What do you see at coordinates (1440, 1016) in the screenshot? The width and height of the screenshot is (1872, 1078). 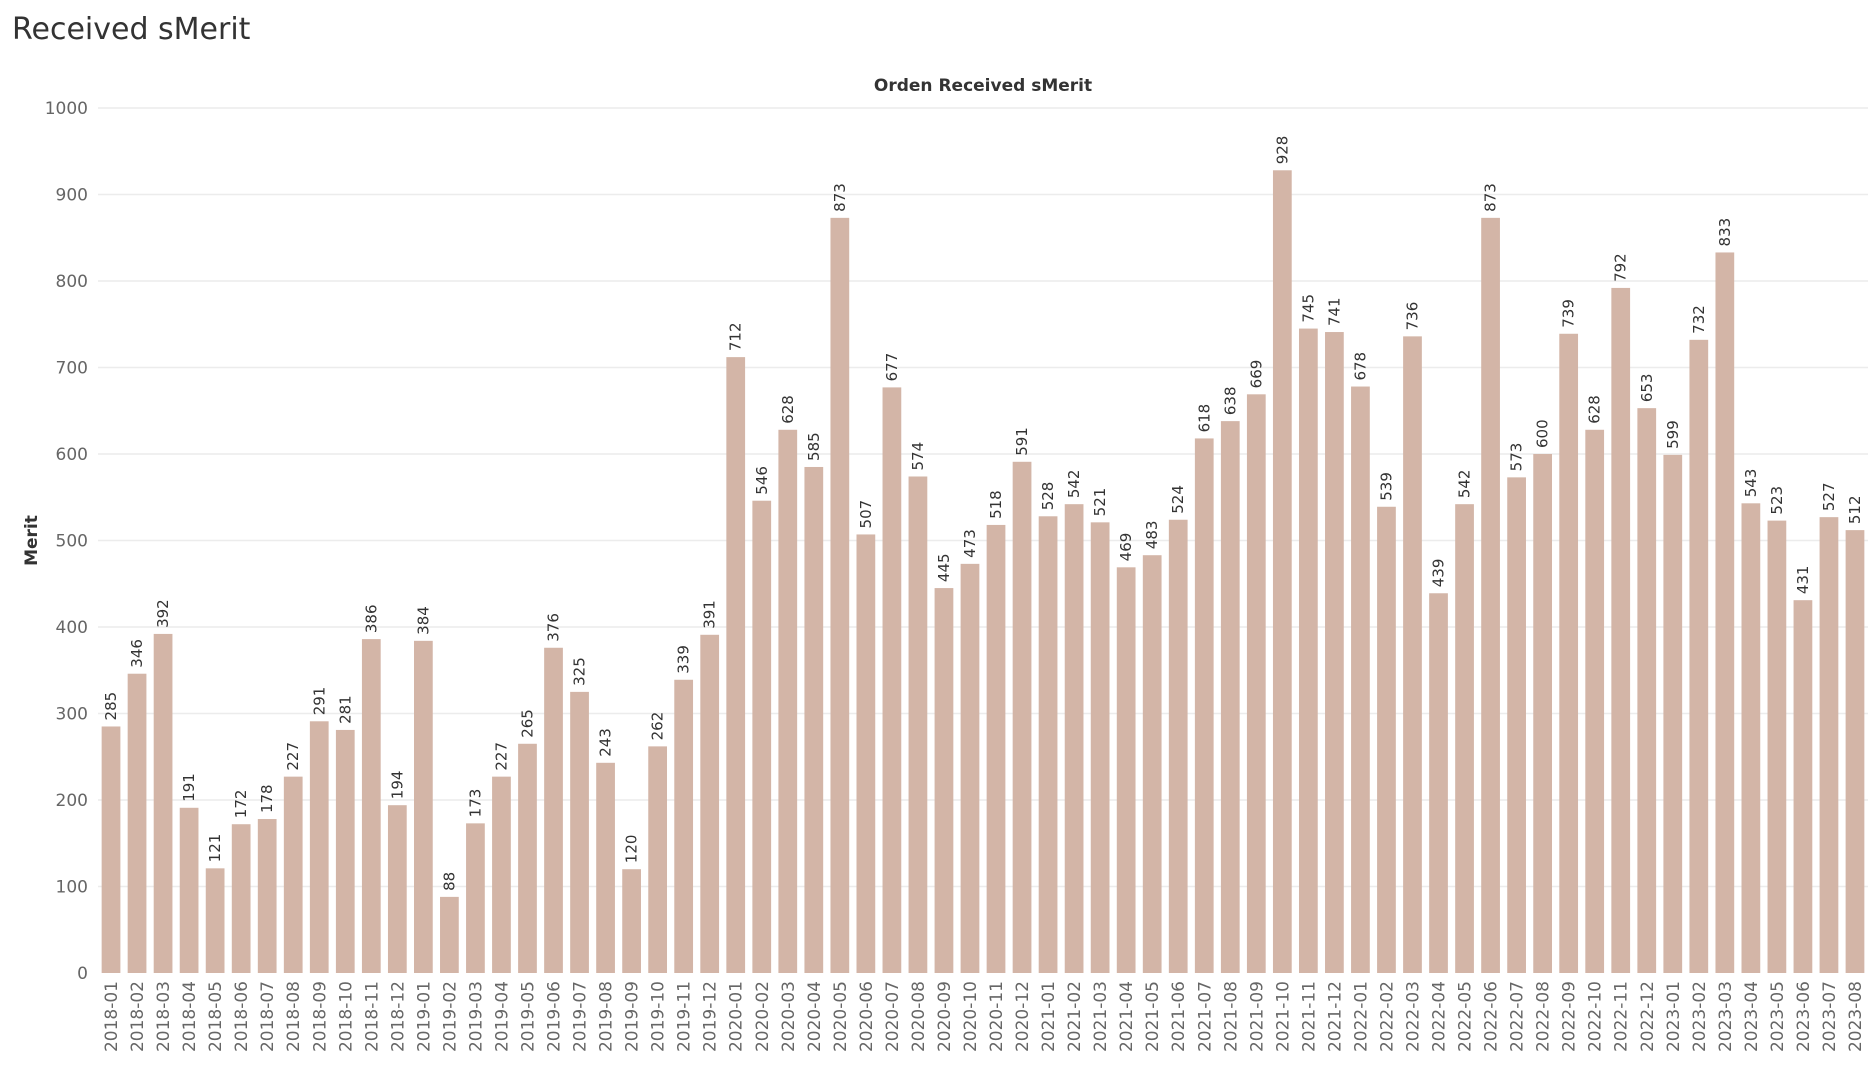 I see `x-tick-label: 2022-04` at bounding box center [1440, 1016].